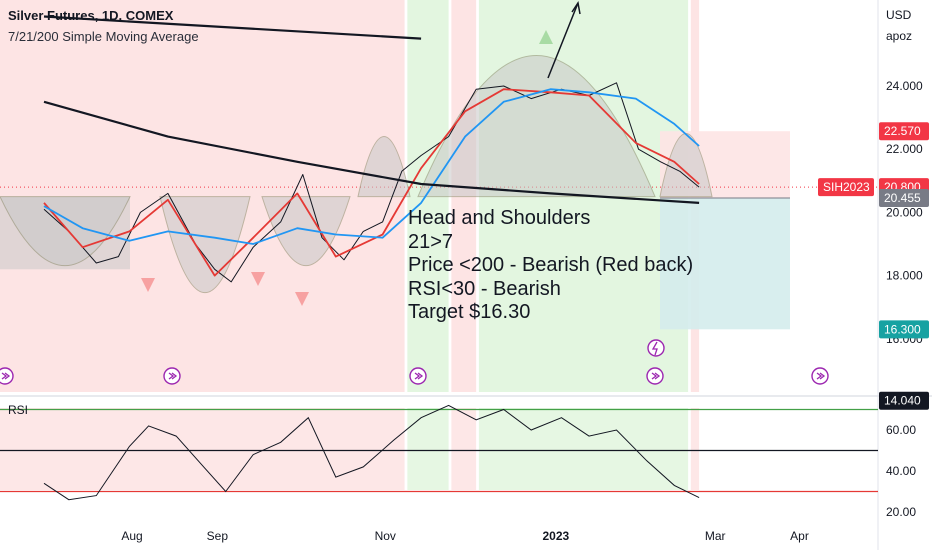 The height and width of the screenshot is (550, 932). I want to click on lightning-icon, so click(656, 348).